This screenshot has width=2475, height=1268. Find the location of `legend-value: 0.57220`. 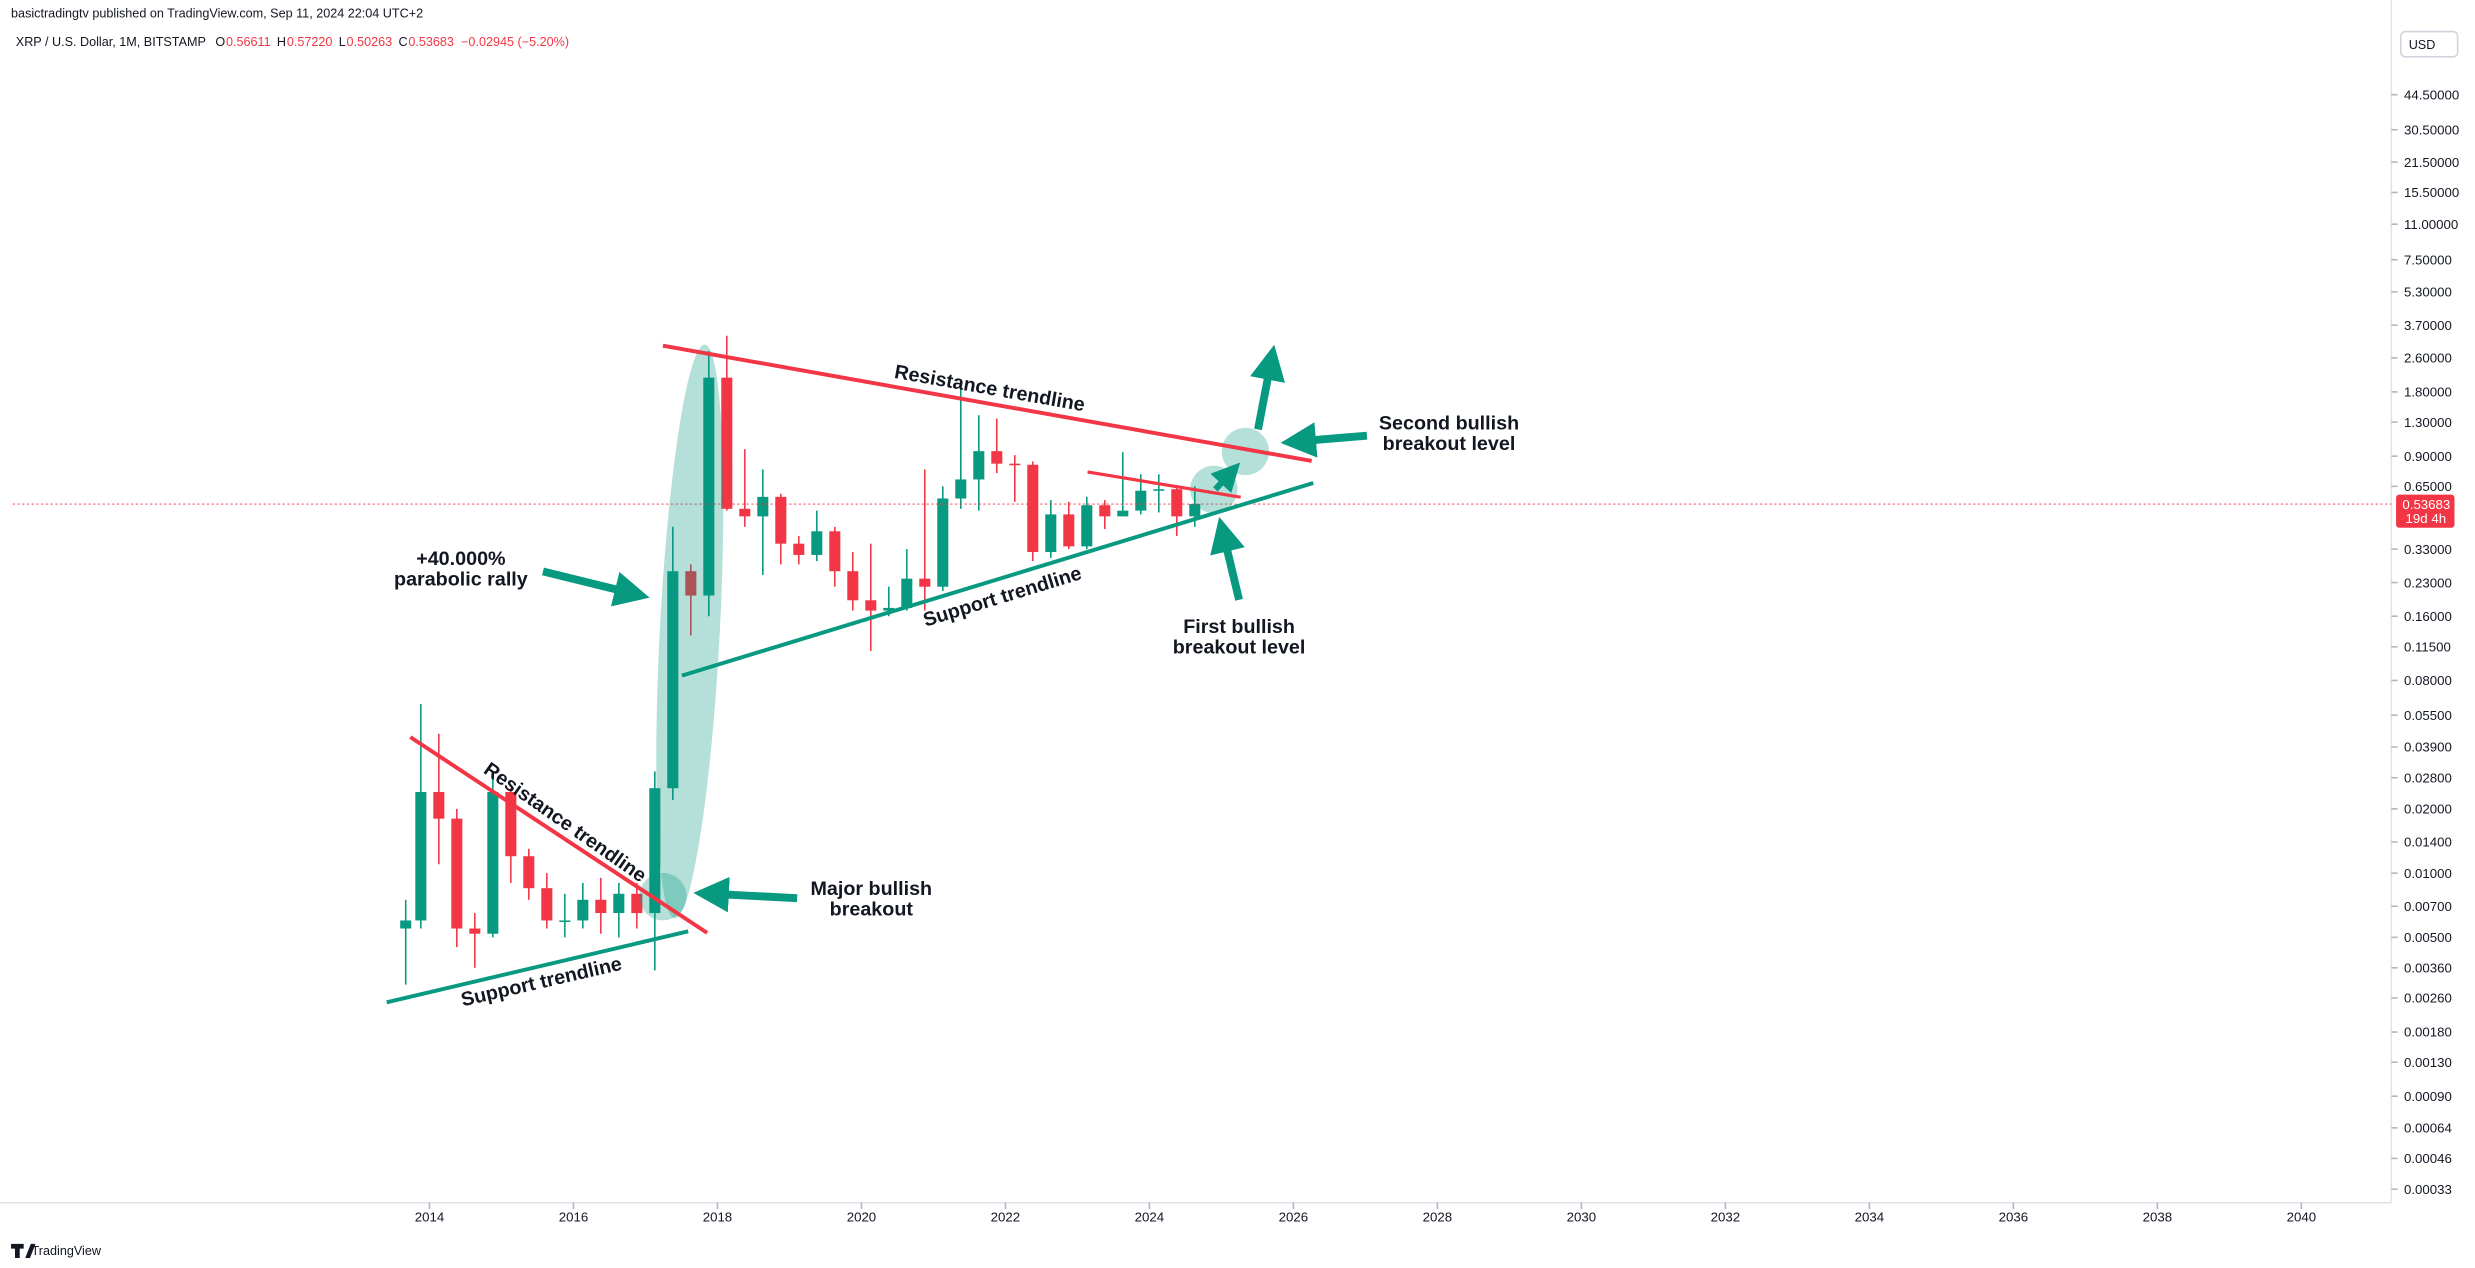

legend-value: 0.57220 is located at coordinates (310, 42).